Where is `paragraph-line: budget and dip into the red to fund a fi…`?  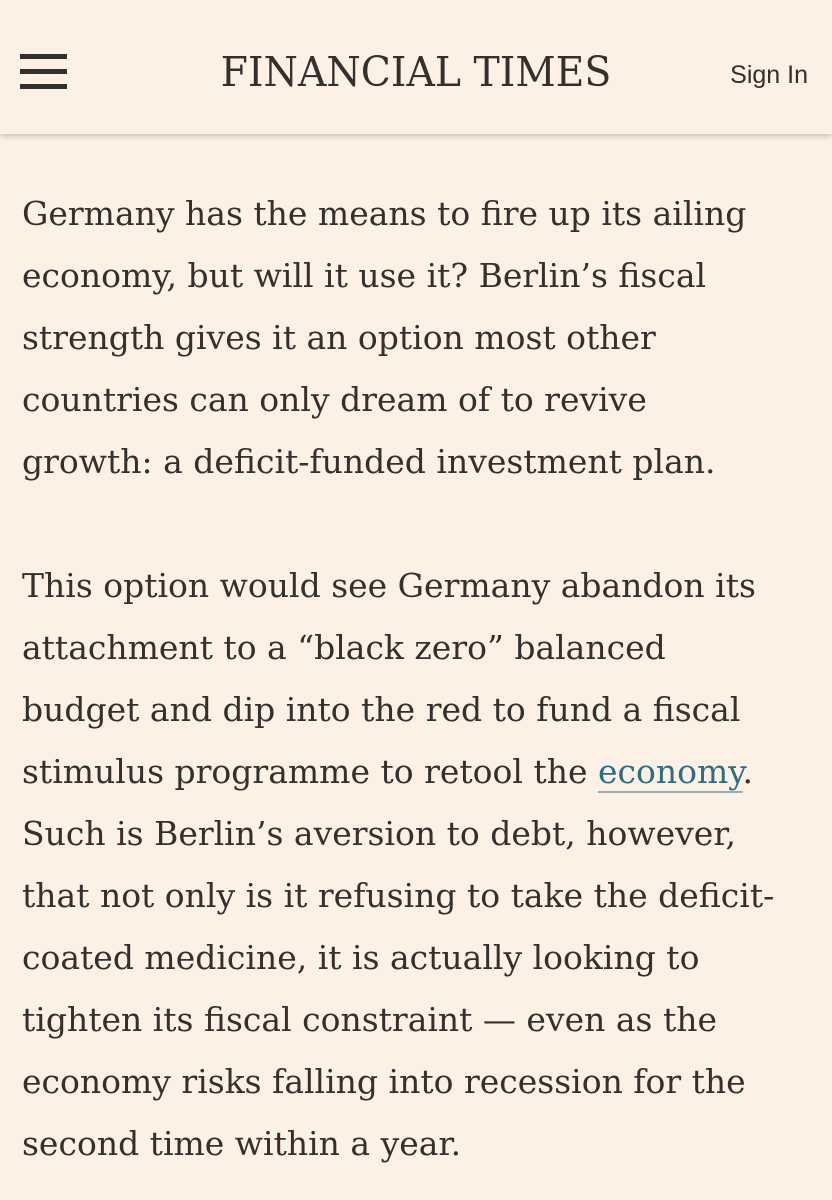 paragraph-line: budget and dip into the red to fund a fi… is located at coordinates (381, 709).